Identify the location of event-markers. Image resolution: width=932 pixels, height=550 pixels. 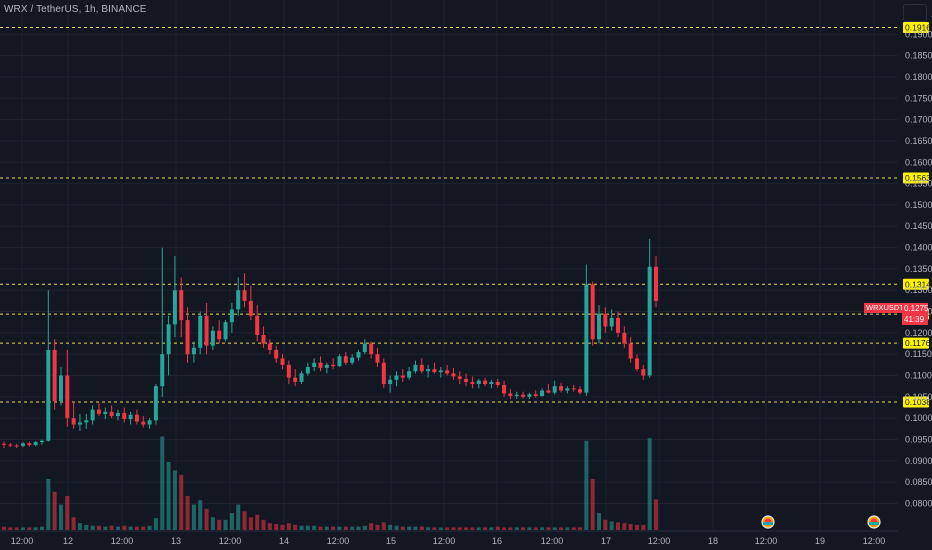
(821, 522).